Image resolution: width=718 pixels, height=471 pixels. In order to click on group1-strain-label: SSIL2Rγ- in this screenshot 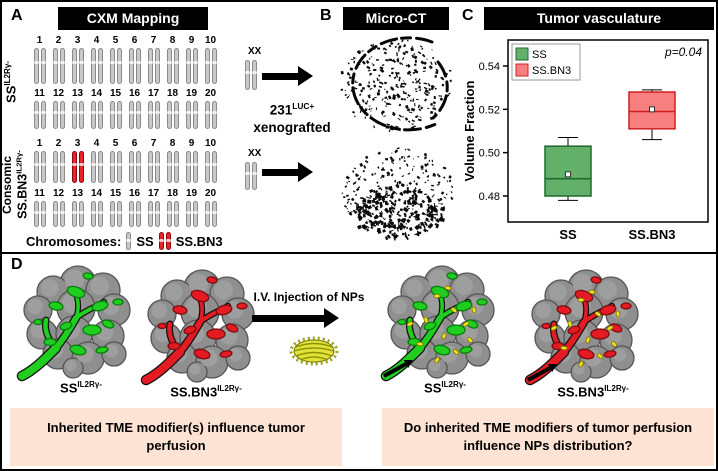, I will do `click(11, 82)`.